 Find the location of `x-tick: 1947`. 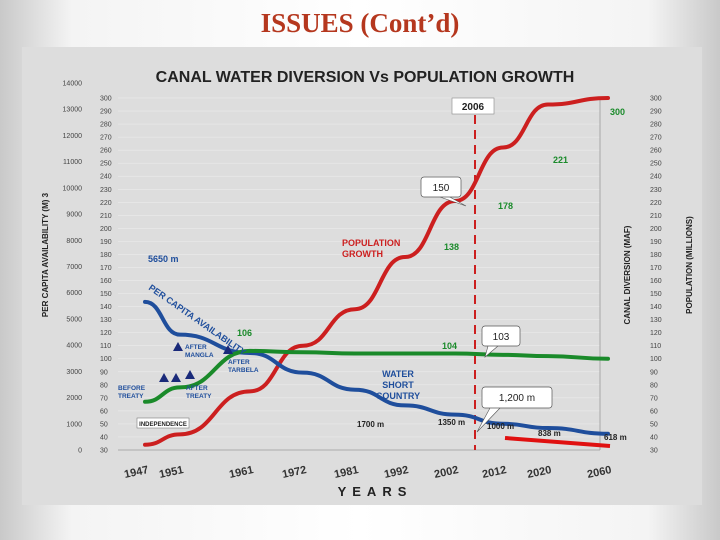

x-tick: 1947 is located at coordinates (136, 472).